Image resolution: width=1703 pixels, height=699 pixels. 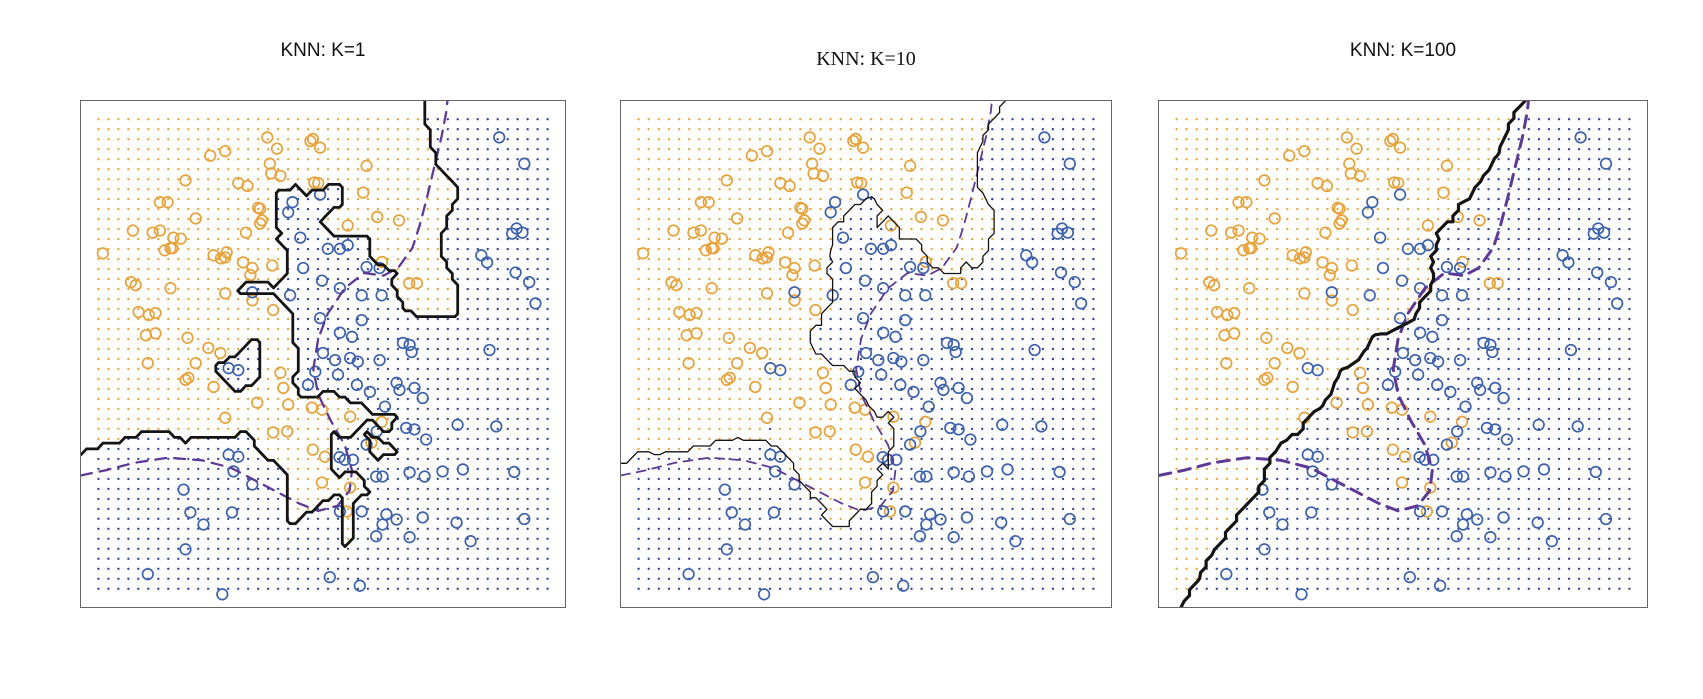 I want to click on panel-title-k10: KNN: K=10, so click(x=866, y=59).